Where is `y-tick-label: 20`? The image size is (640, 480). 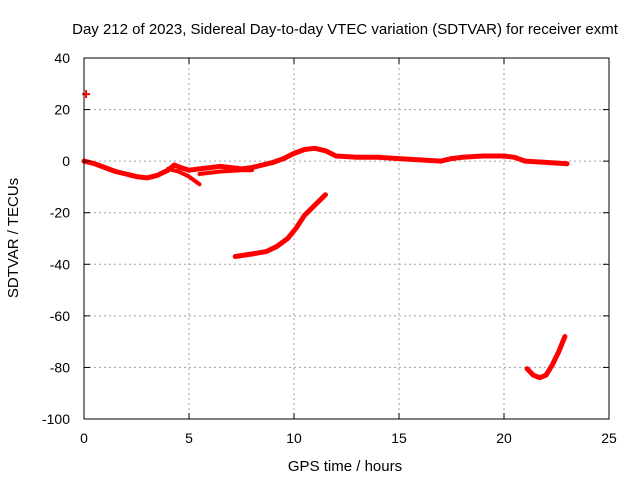
y-tick-label: 20 is located at coordinates (62, 110).